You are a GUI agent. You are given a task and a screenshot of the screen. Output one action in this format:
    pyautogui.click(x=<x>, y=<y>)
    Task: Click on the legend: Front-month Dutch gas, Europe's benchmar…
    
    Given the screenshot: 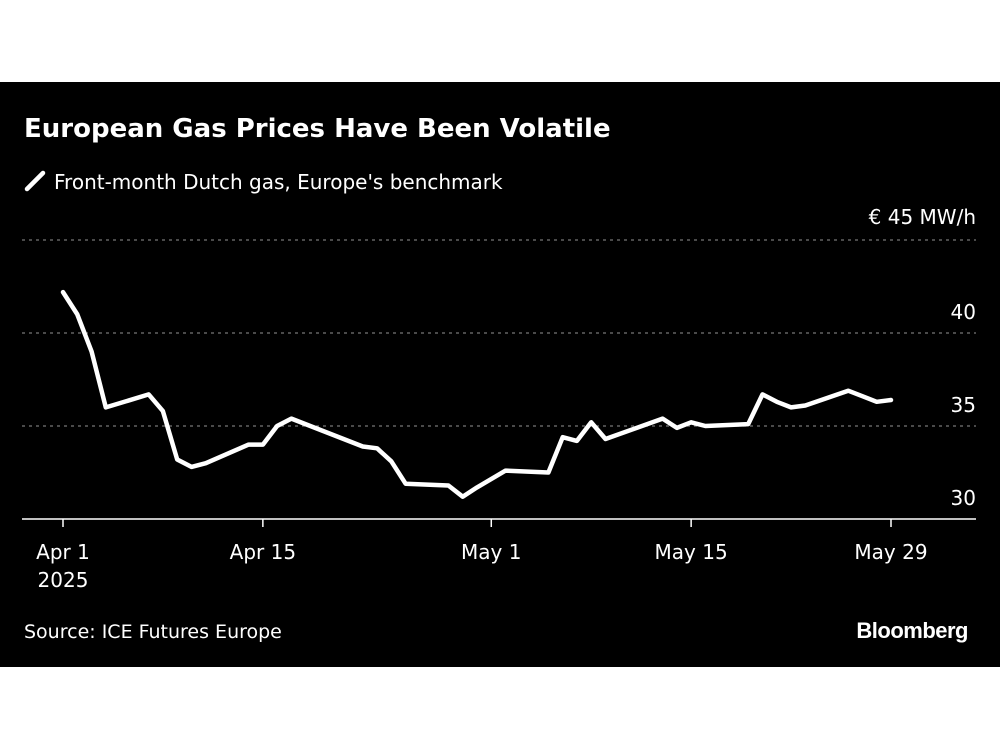 What is the action you would take?
    pyautogui.click(x=263, y=182)
    